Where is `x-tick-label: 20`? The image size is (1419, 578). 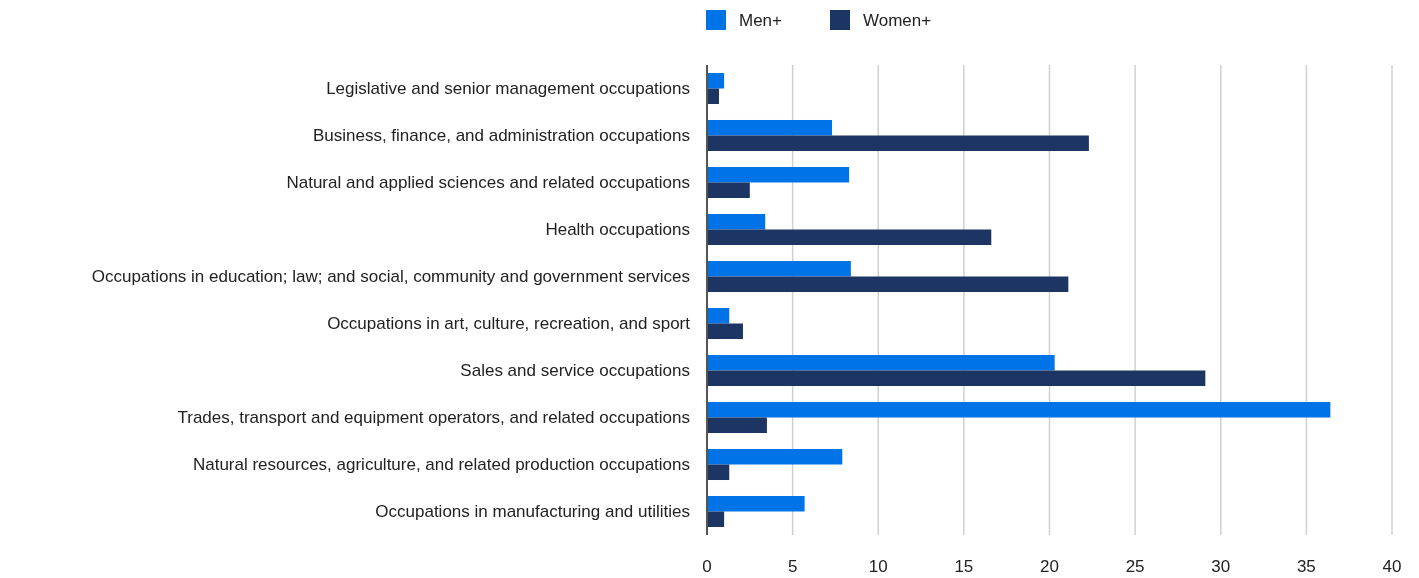
x-tick-label: 20 is located at coordinates (1049, 566).